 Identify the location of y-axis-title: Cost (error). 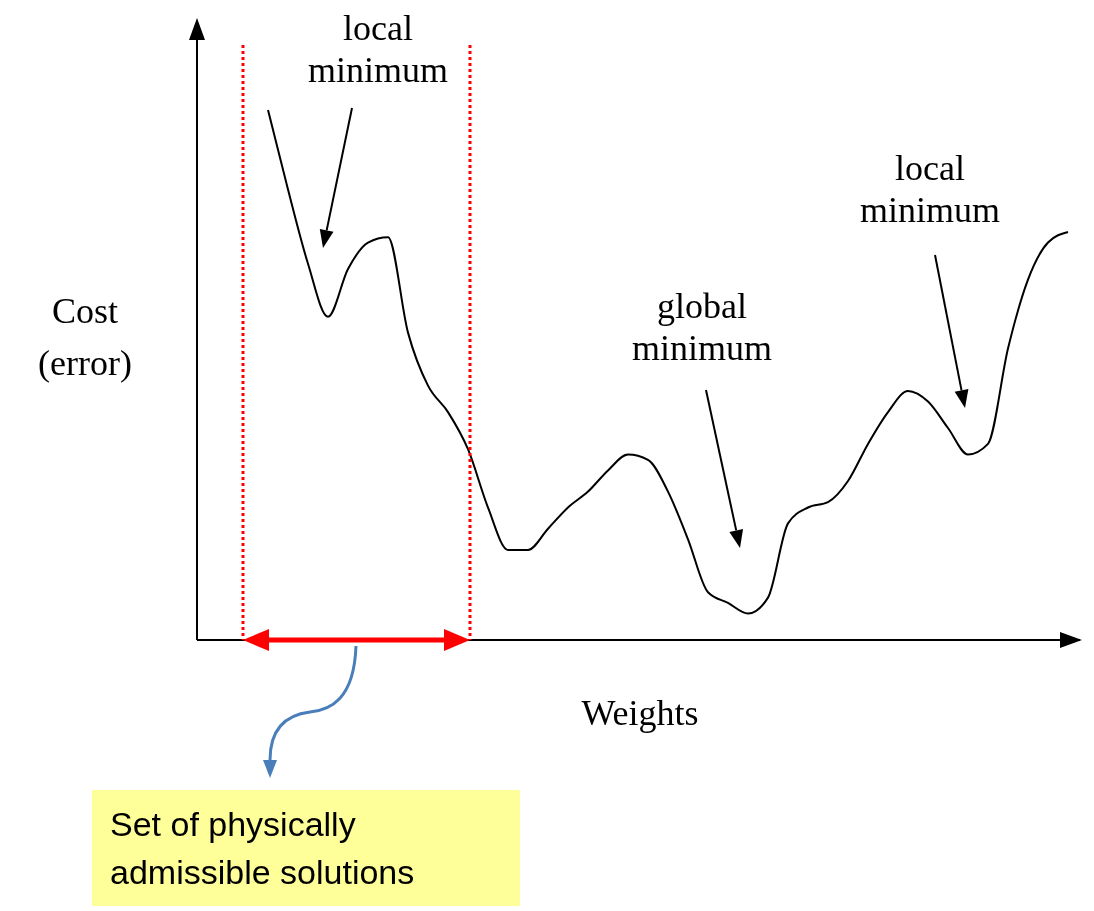
(85, 337).